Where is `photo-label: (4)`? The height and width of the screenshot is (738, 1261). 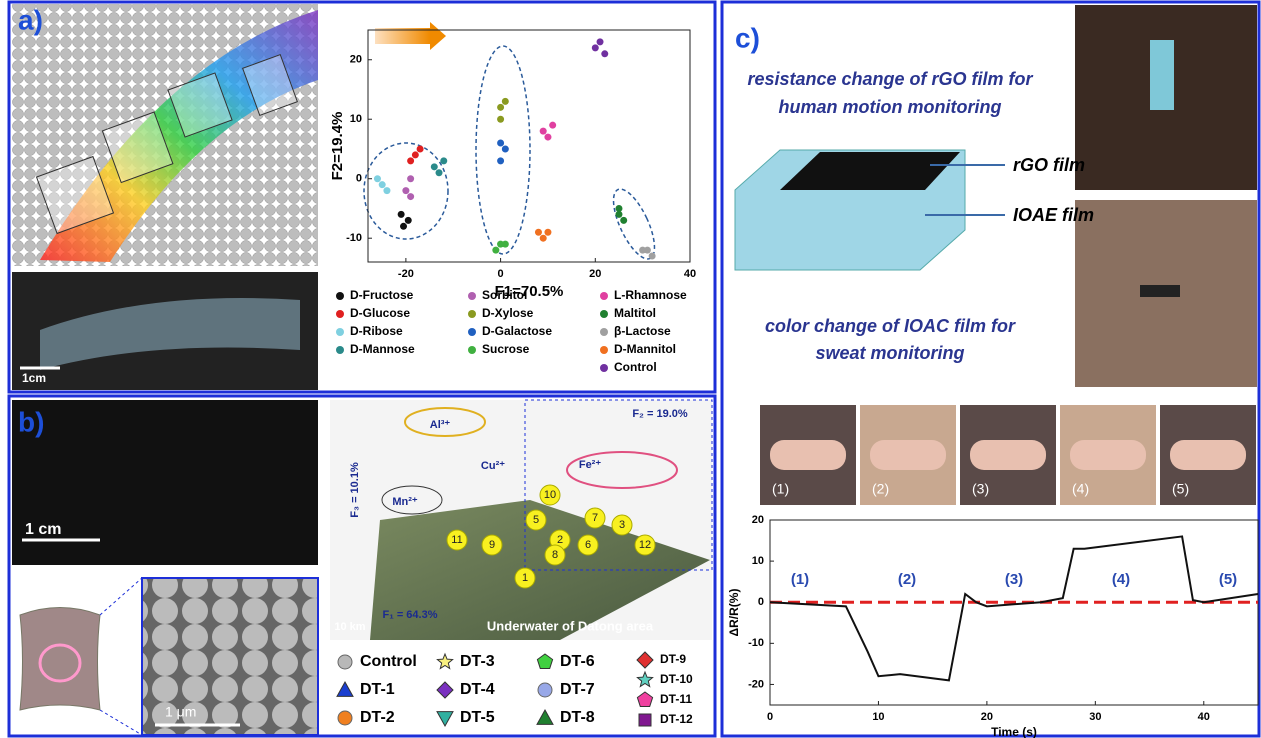 photo-label: (4) is located at coordinates (1080, 489).